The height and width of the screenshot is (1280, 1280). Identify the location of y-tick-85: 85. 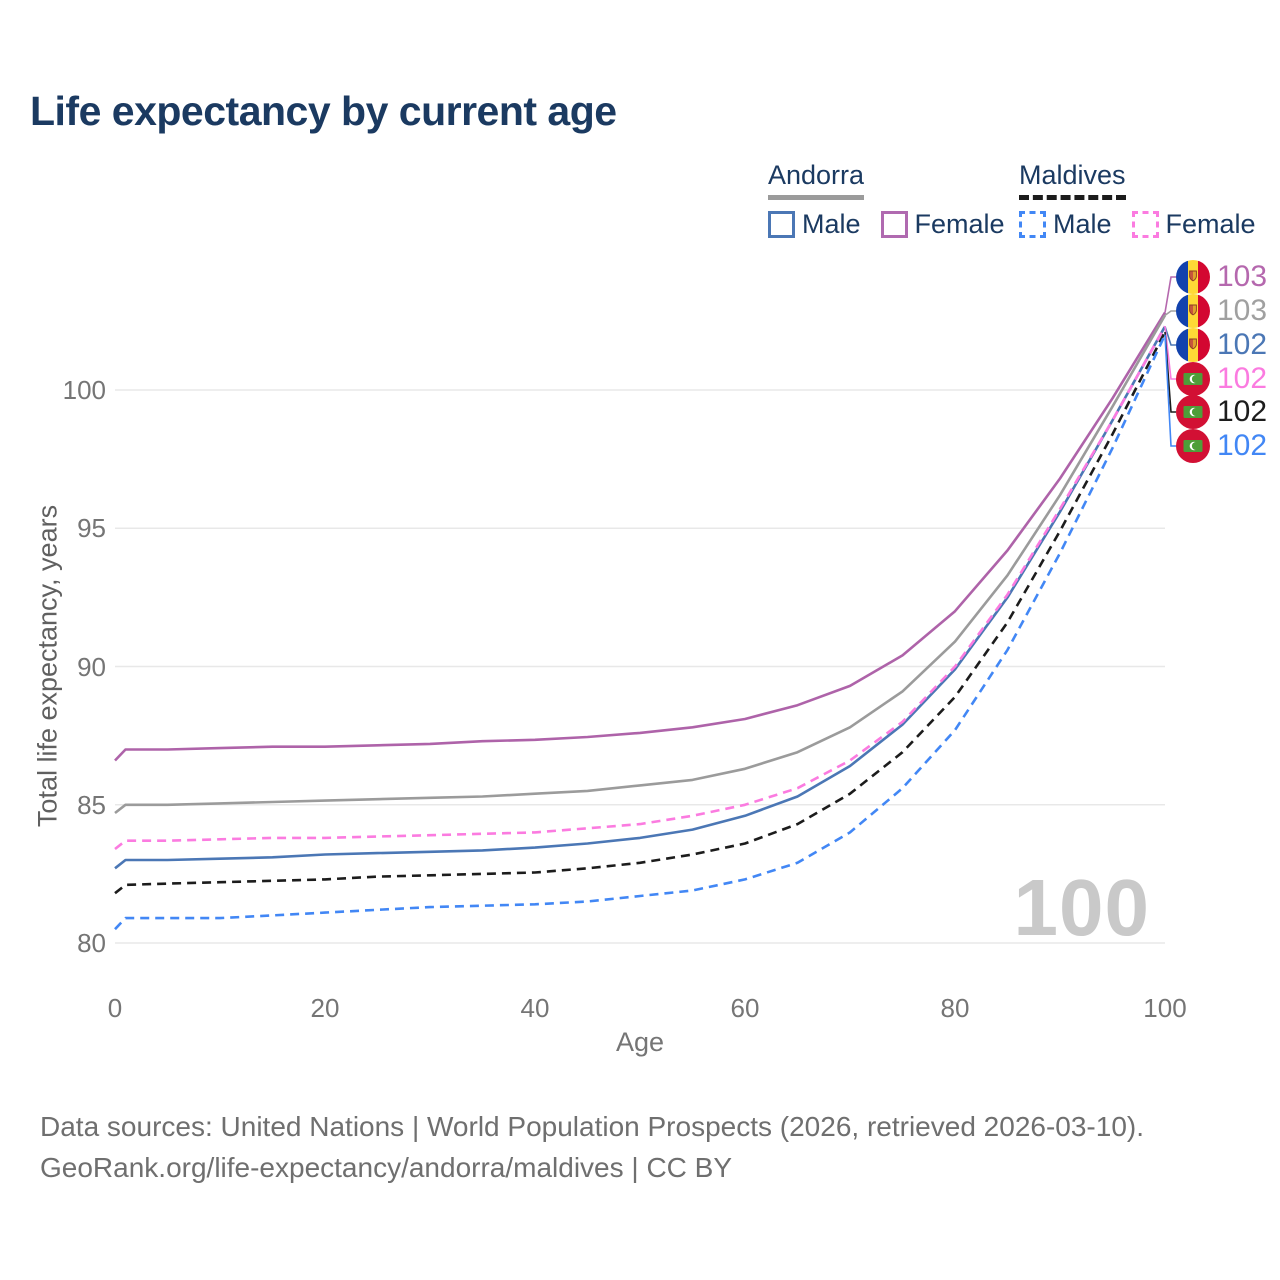
(91, 805).